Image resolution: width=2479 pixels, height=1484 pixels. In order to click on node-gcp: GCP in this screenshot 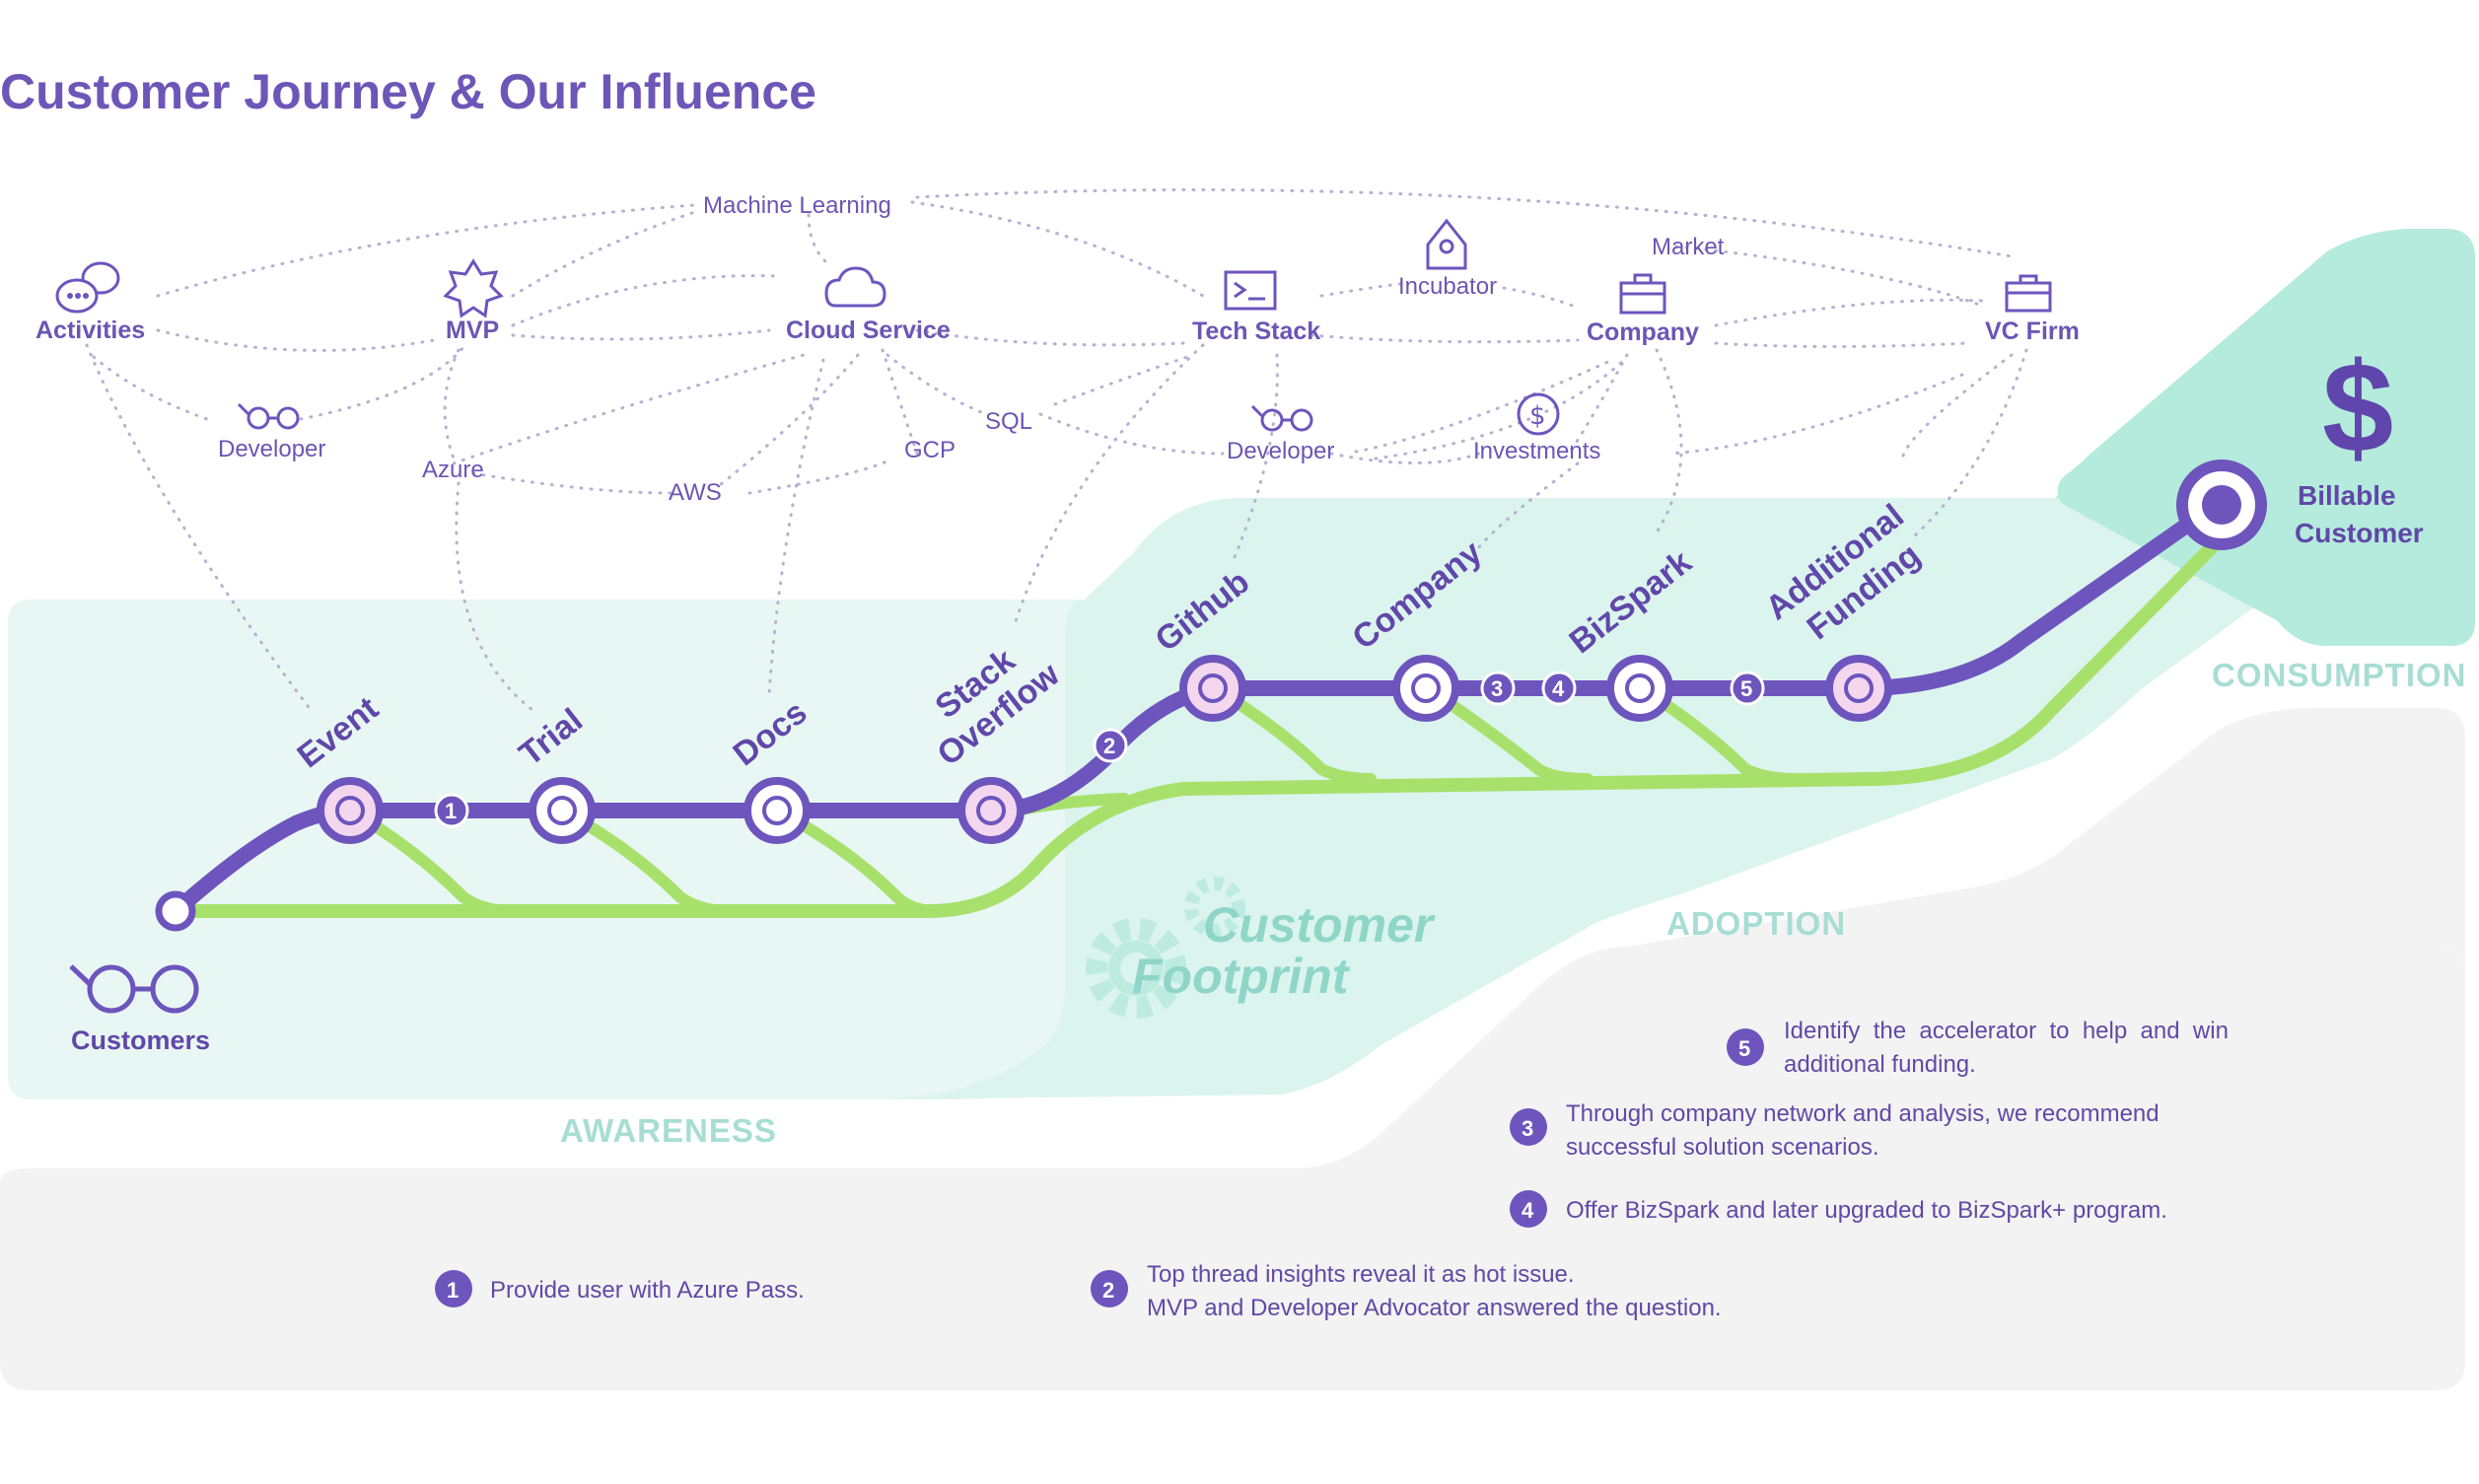, I will do `click(930, 450)`.